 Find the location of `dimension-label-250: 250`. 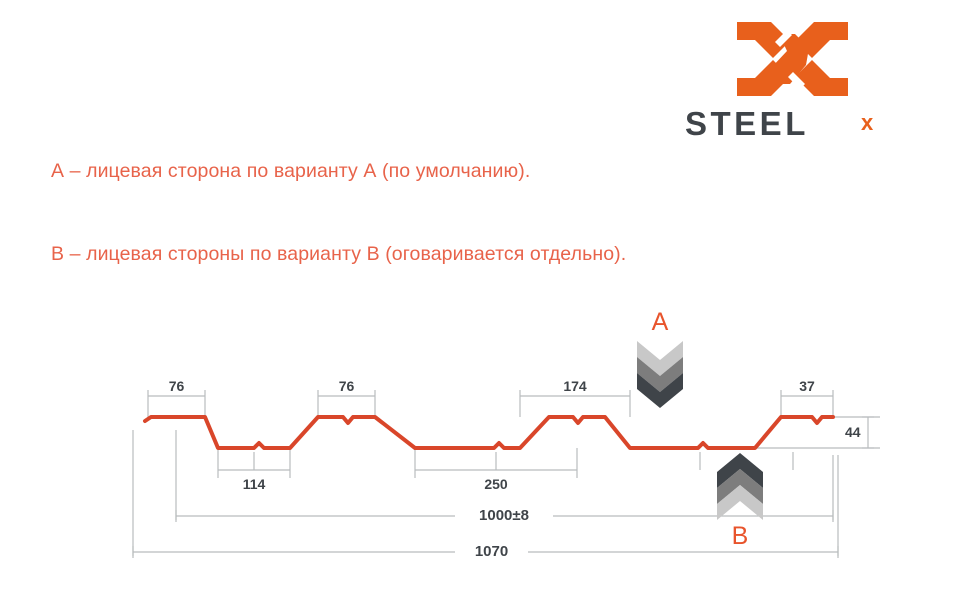

dimension-label-250: 250 is located at coordinates (496, 484).